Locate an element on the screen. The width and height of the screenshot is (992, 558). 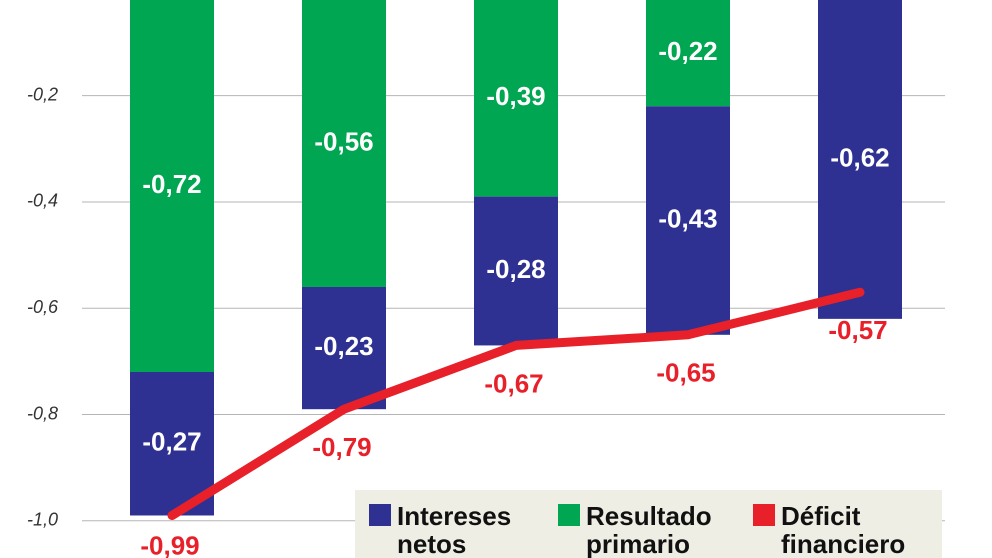
legend-label: Intereses netos is located at coordinates (454, 529).